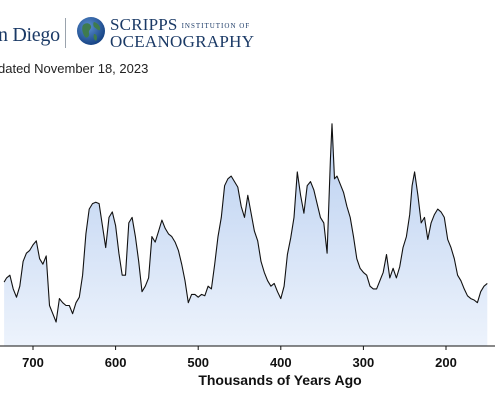 This screenshot has width=495, height=400. What do you see at coordinates (116, 362) in the screenshot?
I see `x-tick-label: 600` at bounding box center [116, 362].